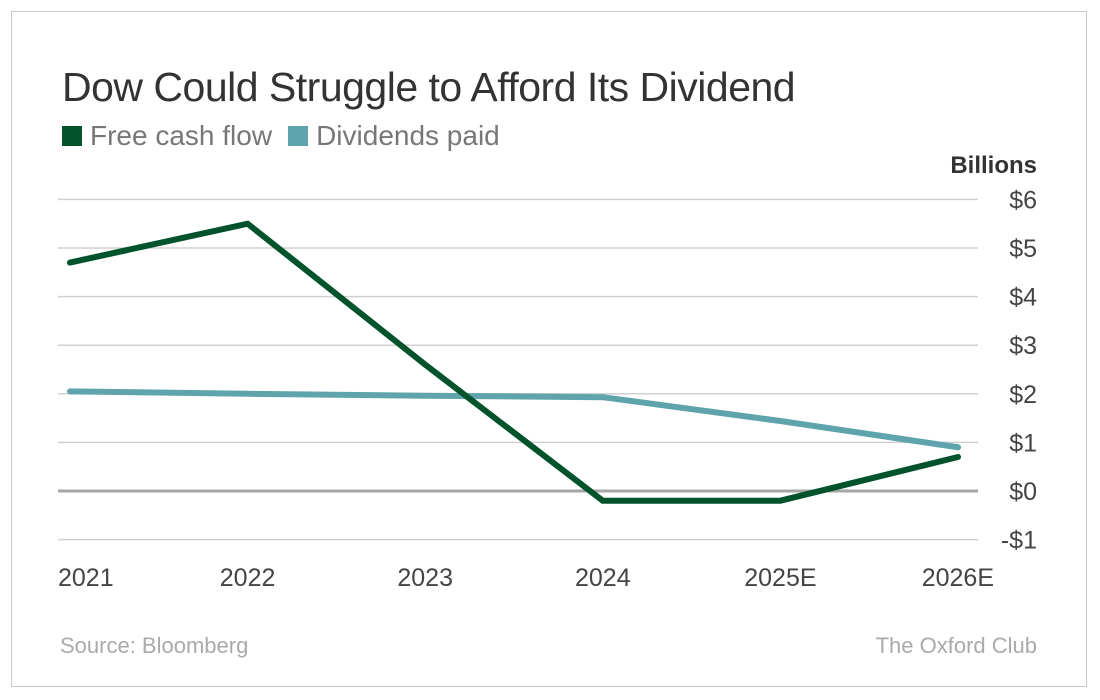 This screenshot has height=700, width=1100. Describe the element at coordinates (425, 578) in the screenshot. I see `x-tick-label: 2023` at that location.